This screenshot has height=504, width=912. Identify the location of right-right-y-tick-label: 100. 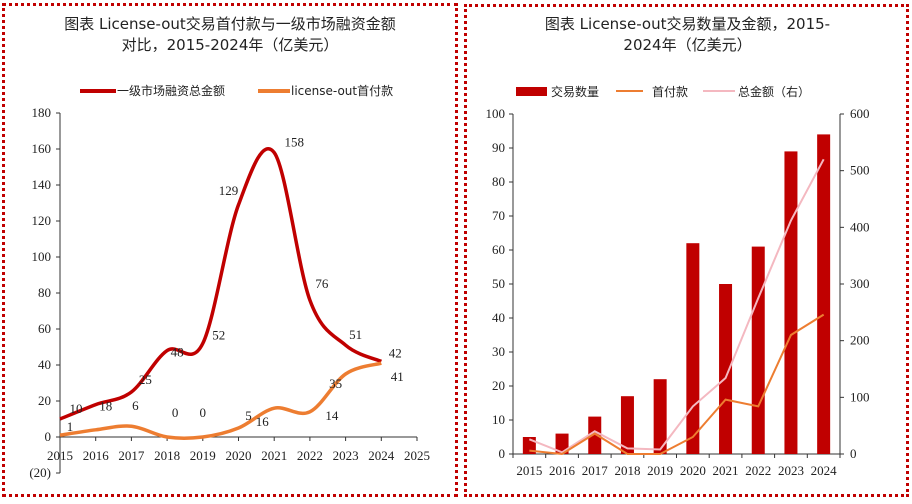
(860, 396).